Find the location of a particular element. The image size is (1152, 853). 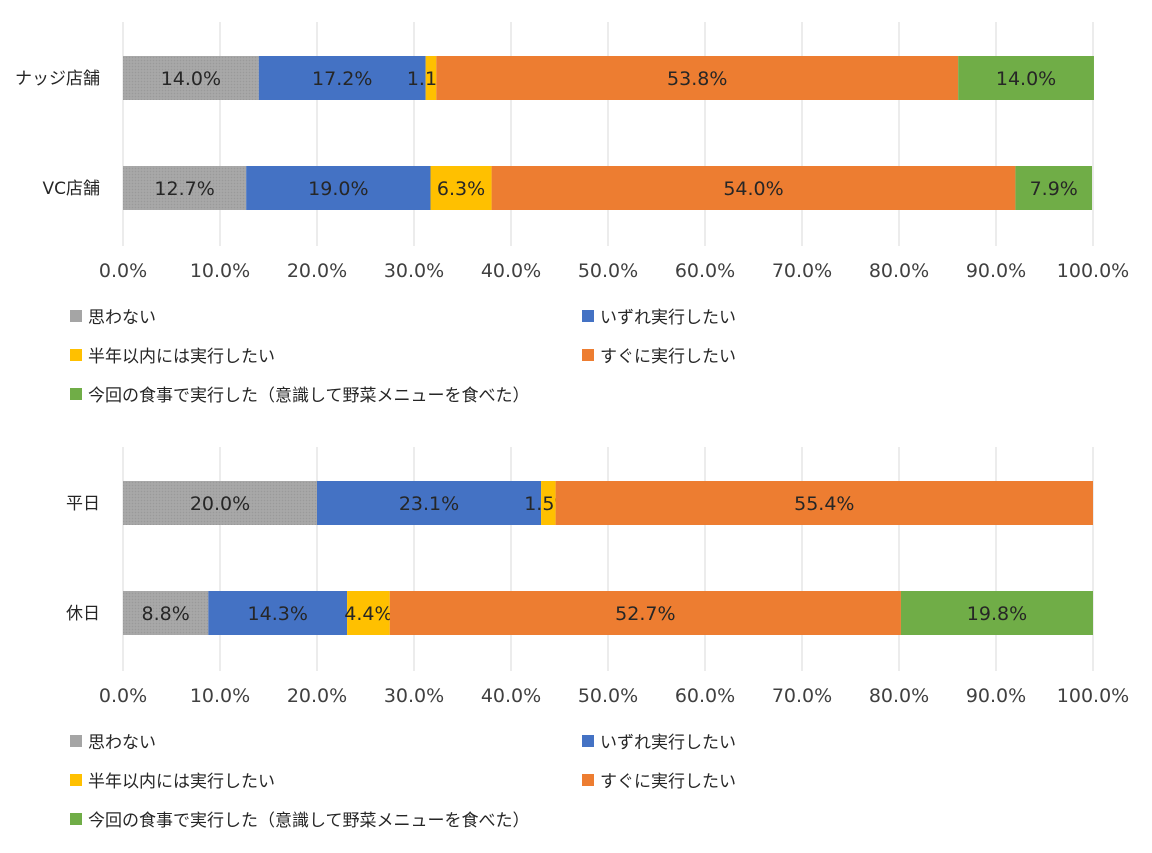

data-label: 12.7% is located at coordinates (184, 189).